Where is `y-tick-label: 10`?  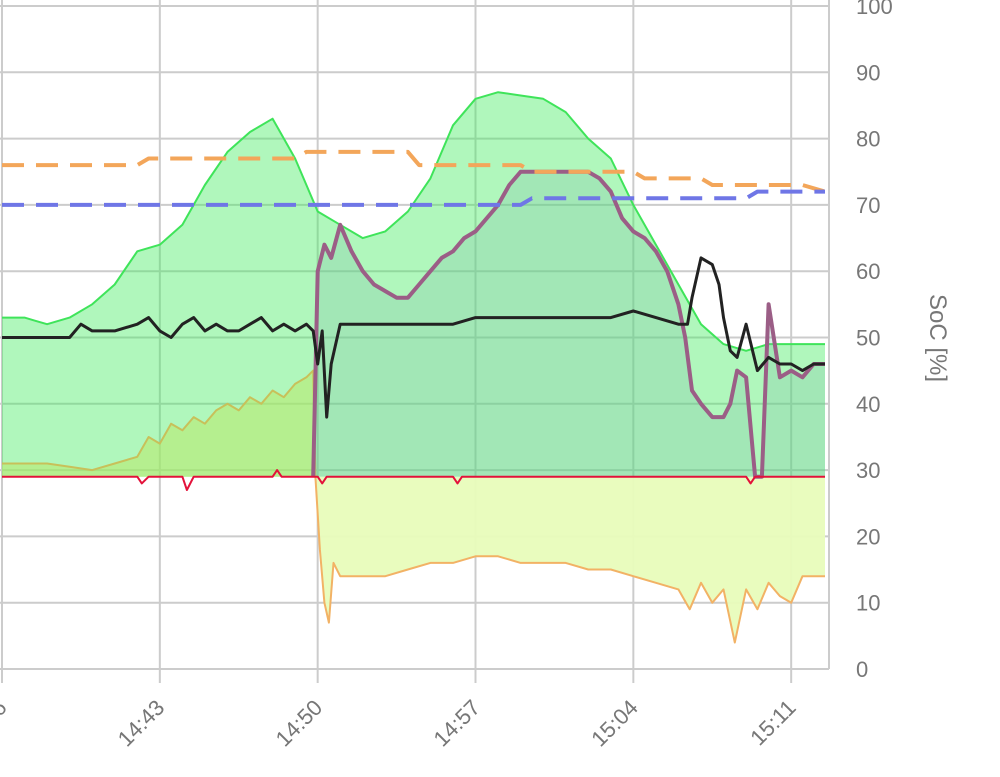
y-tick-label: 10 is located at coordinates (868, 603).